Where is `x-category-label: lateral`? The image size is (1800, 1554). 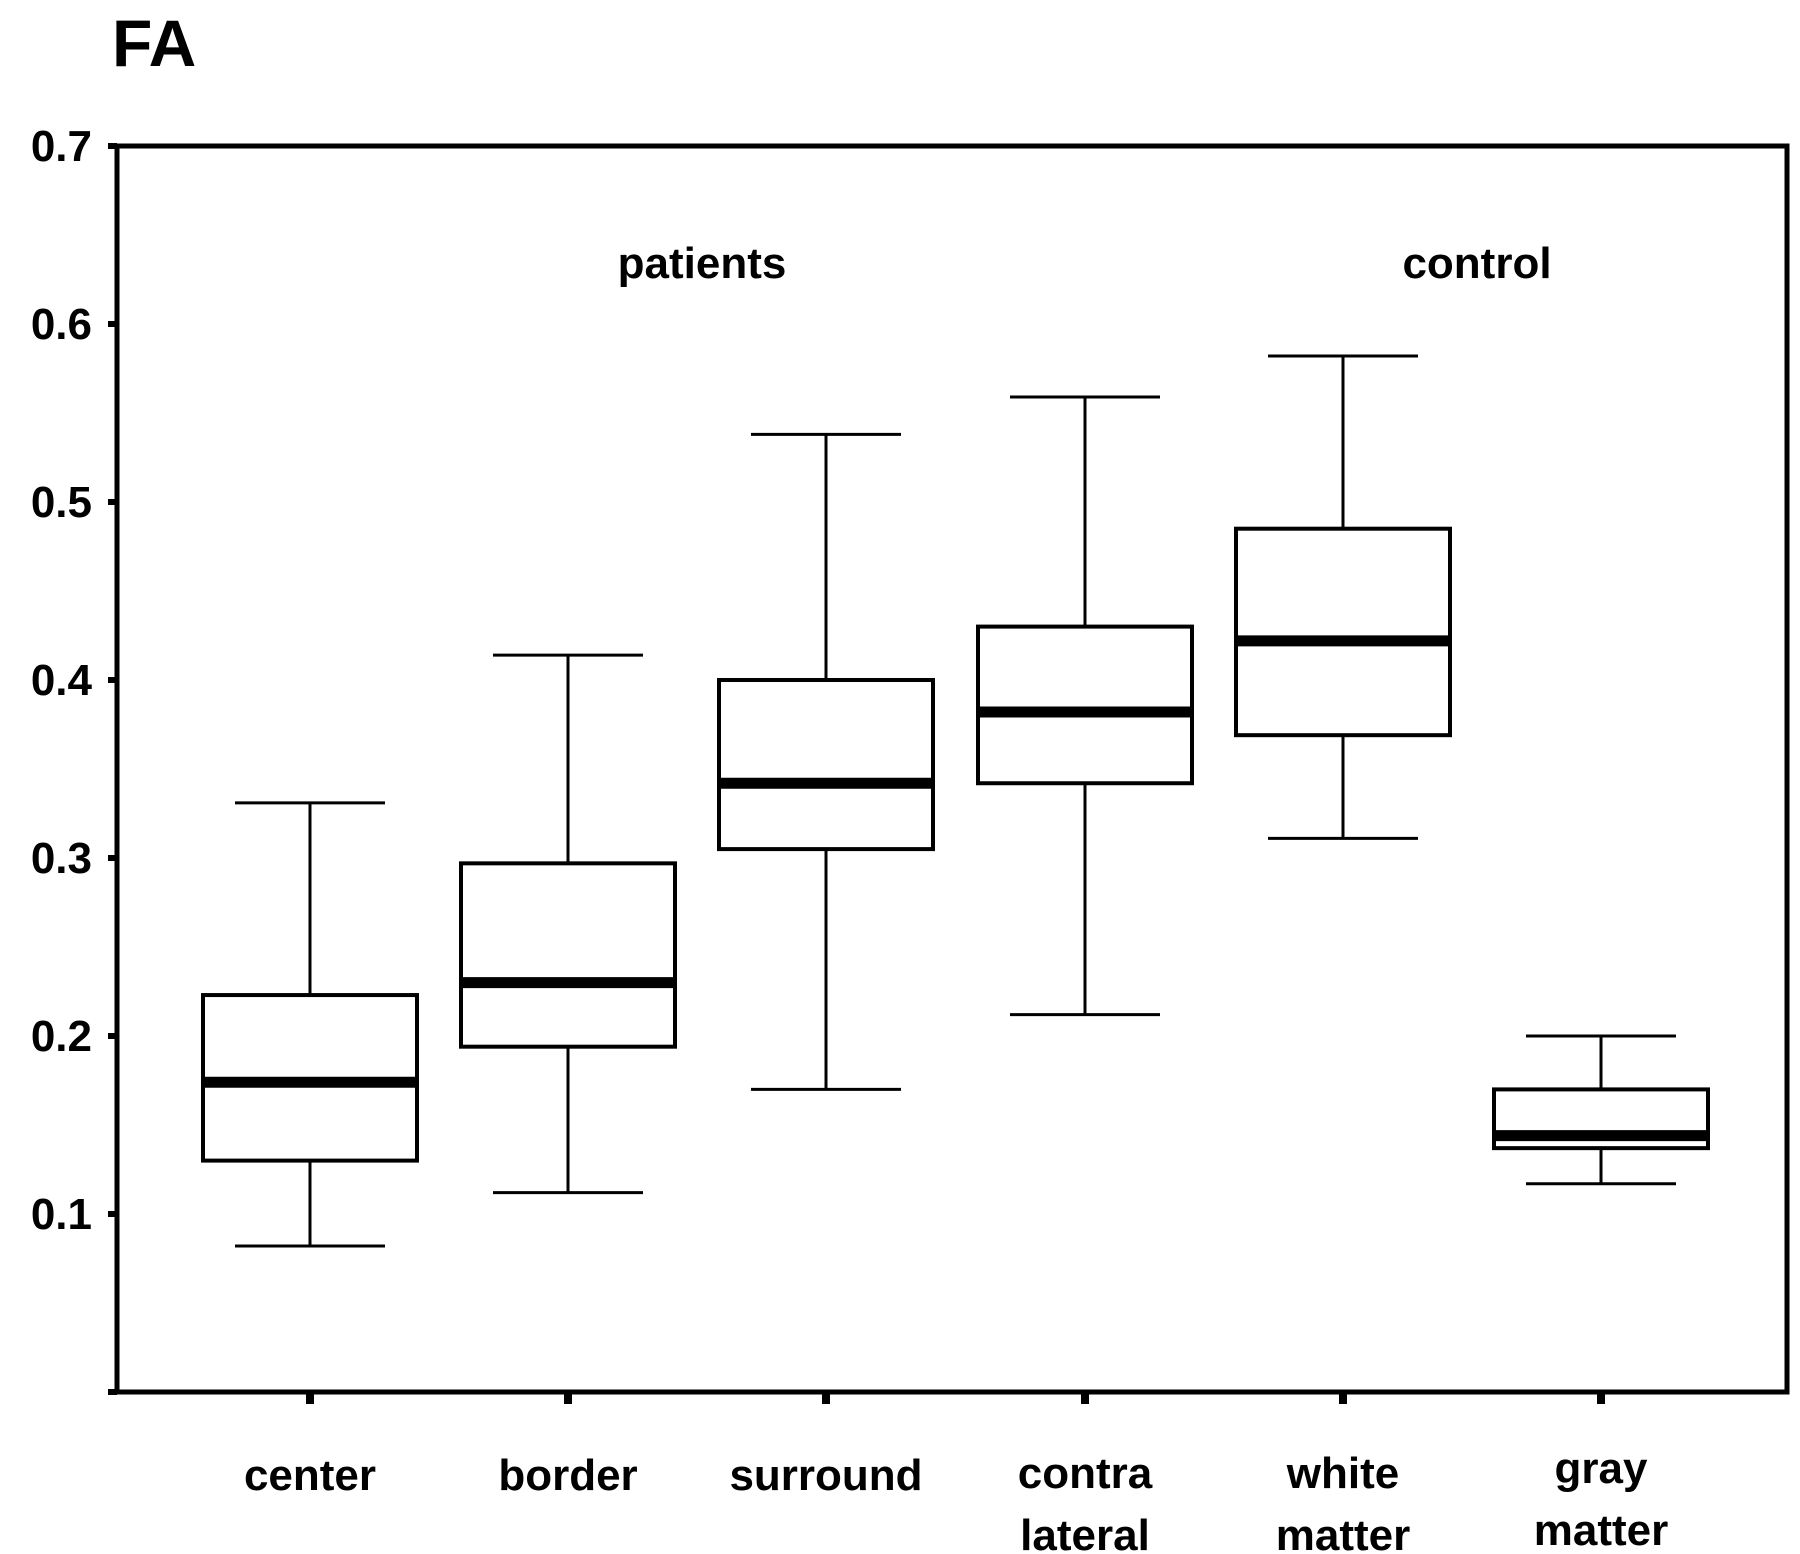 x-category-label: lateral is located at coordinates (1085, 1532).